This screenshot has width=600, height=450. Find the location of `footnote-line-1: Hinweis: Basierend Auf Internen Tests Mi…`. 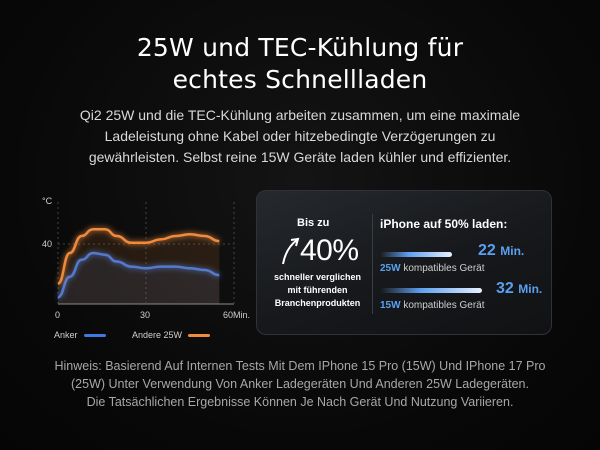

footnote-line-1: Hinweis: Basierend Auf Internen Tests Mi… is located at coordinates (300, 366).